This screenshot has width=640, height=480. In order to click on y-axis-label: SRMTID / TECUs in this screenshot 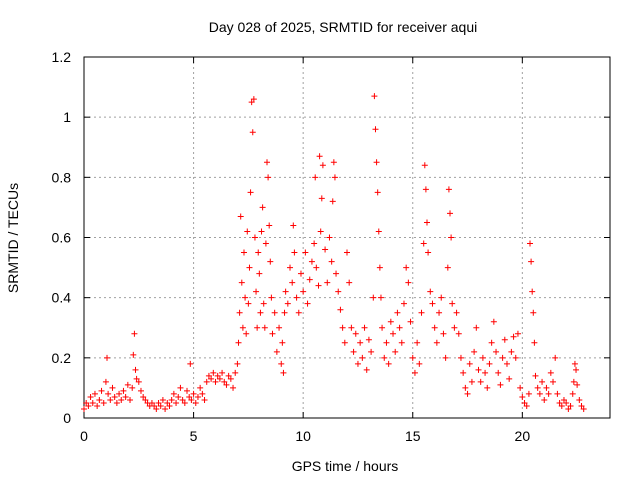, I will do `click(13, 238)`.